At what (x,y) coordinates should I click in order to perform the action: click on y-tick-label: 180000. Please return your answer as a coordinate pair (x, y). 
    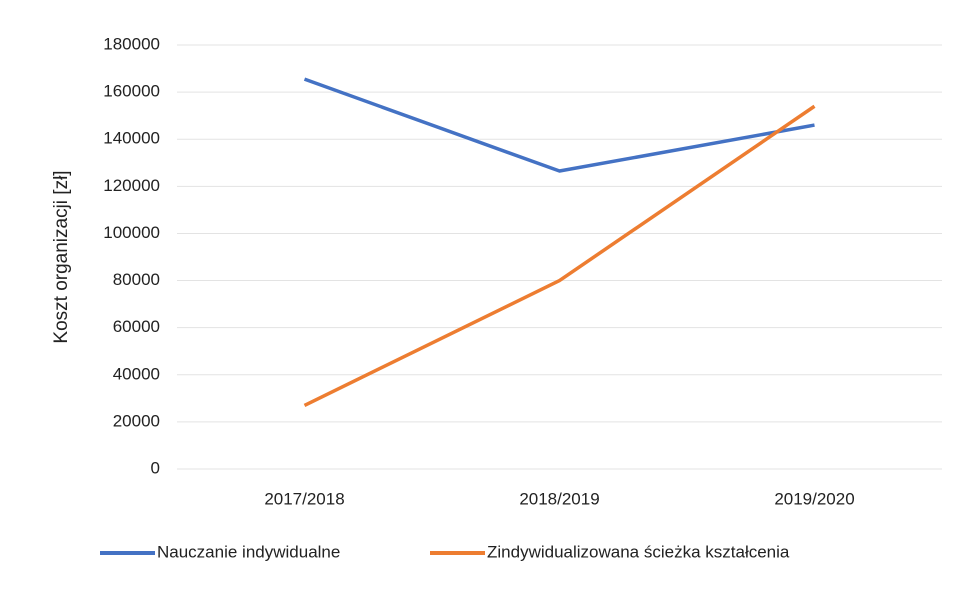
    Looking at the image, I should click on (131, 43).